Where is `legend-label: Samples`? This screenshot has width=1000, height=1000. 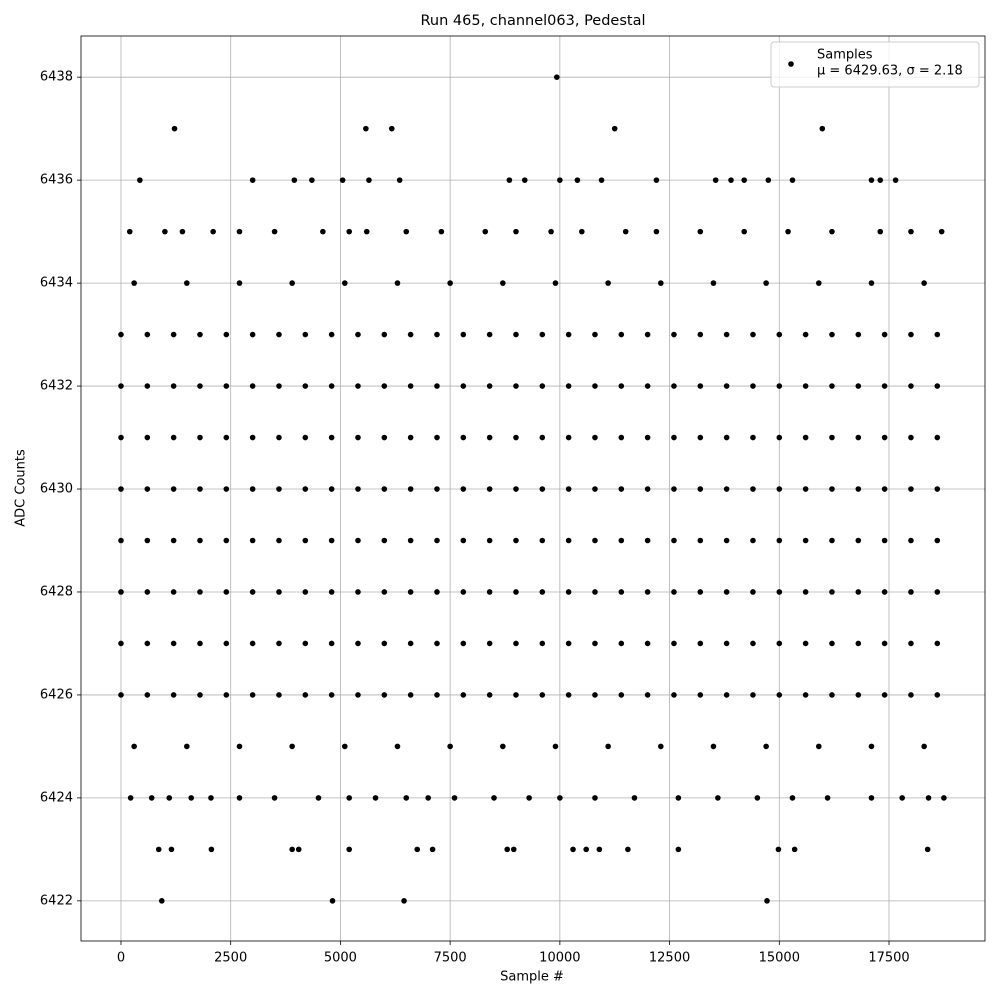 legend-label: Samples is located at coordinates (845, 55).